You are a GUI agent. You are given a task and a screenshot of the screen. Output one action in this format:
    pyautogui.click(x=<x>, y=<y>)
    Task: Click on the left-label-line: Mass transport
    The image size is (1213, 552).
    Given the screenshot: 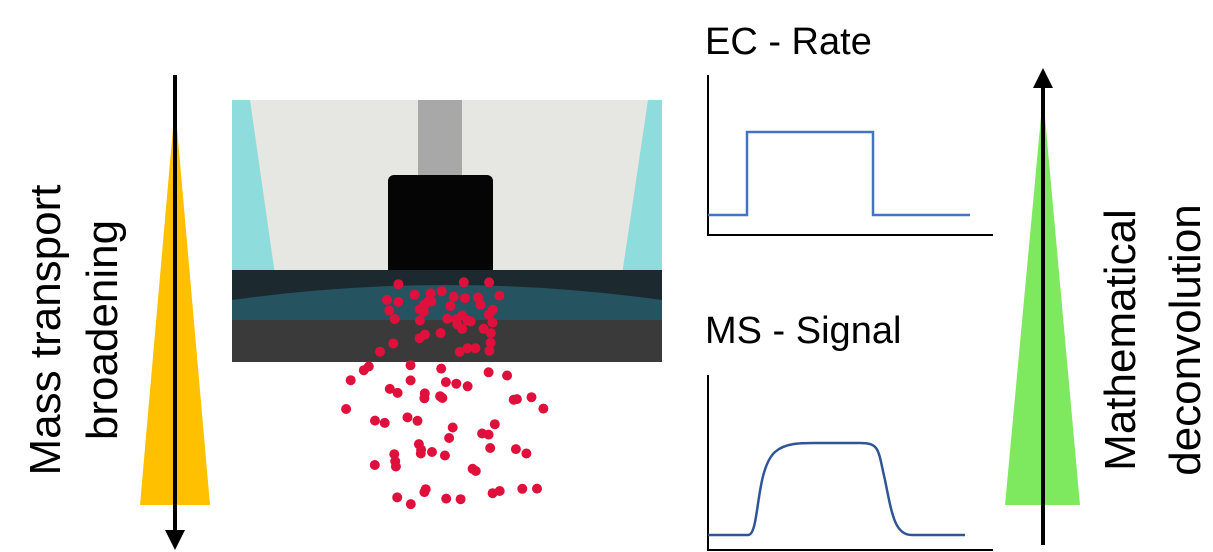 What is the action you would take?
    pyautogui.click(x=45, y=330)
    